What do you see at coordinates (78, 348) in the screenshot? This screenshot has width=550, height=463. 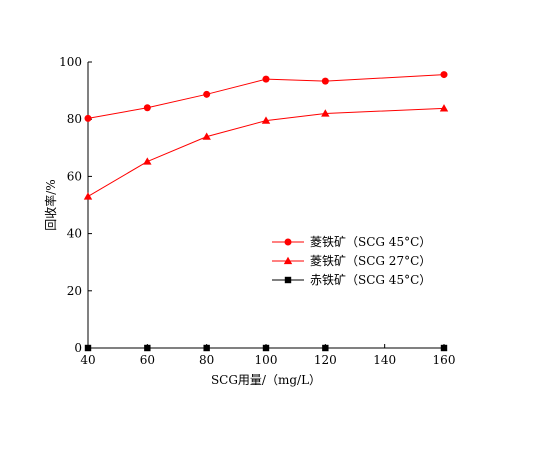 I see `y-tick-label: 0` at bounding box center [78, 348].